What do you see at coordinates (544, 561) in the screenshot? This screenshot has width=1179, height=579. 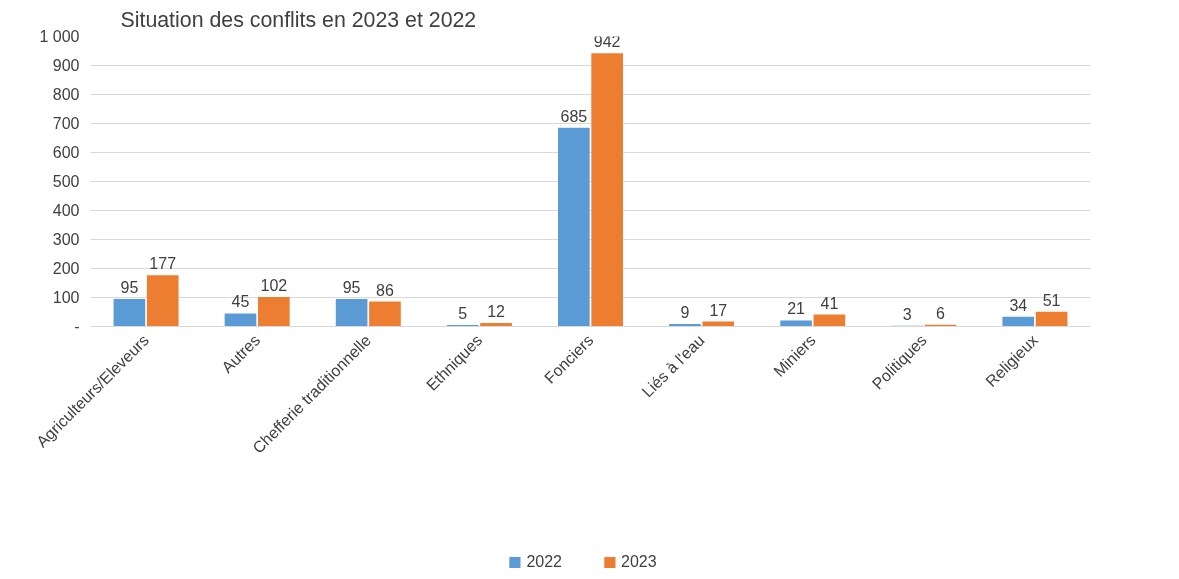 I see `legend-label: 2022` at bounding box center [544, 561].